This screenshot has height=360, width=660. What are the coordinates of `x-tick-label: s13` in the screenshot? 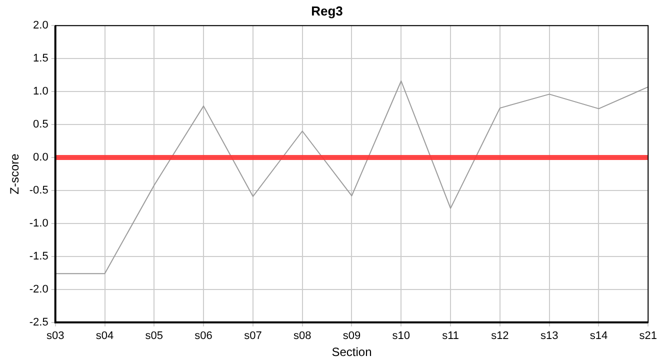 It's located at (549, 336).